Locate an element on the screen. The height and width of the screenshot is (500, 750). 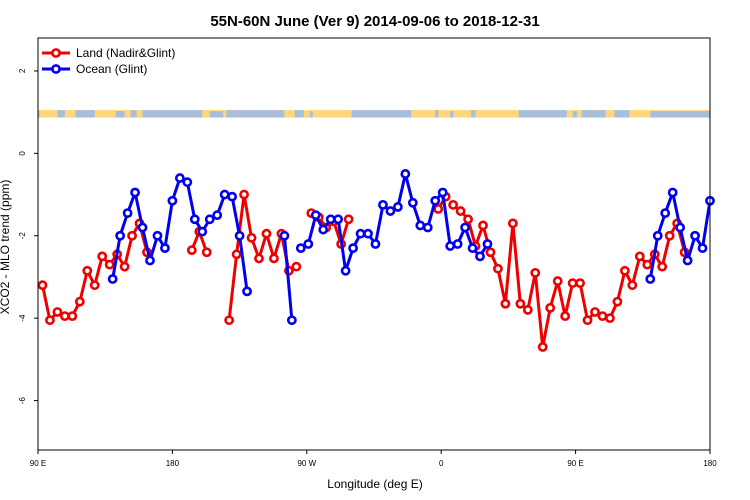
legend-marker is located at coordinates (56, 69).